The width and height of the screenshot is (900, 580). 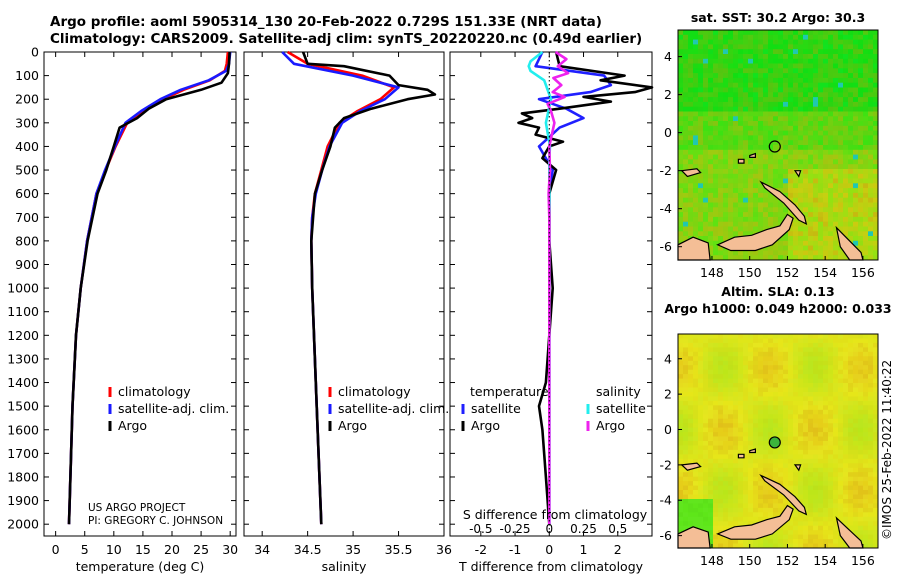 I want to click on ytick-label: 1800, so click(x=23, y=476).